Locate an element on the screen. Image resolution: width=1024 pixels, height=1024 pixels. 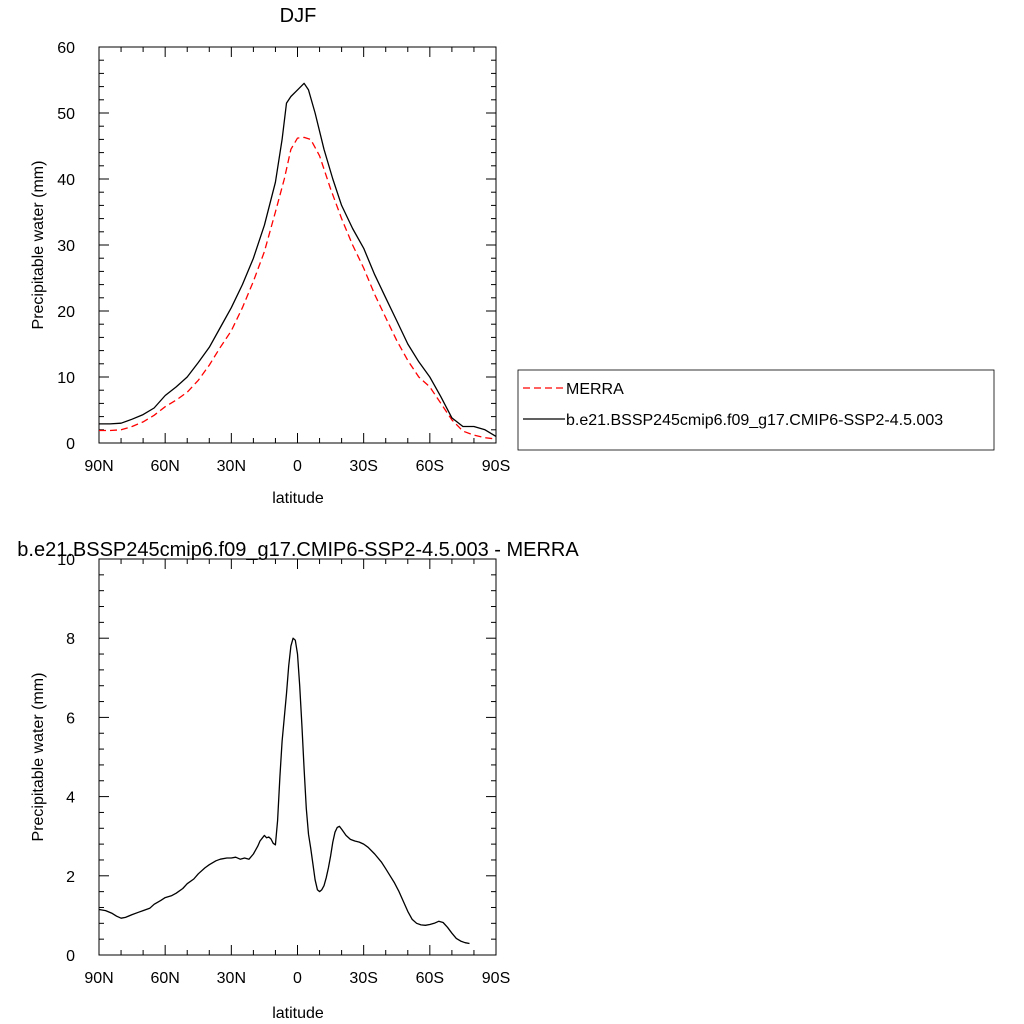
series-line-top-model is located at coordinates (298, 259).